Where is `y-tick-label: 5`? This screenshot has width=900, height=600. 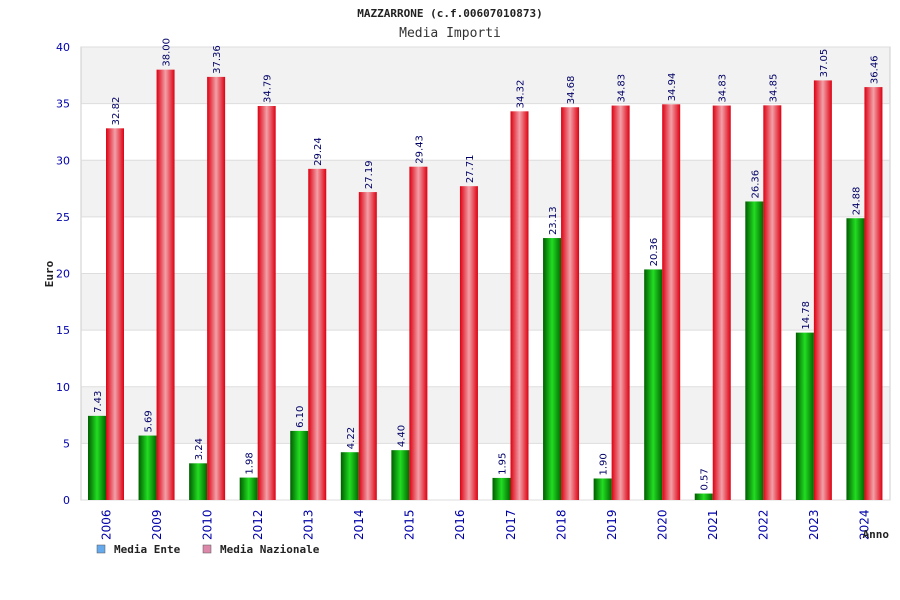
y-tick-label: 5 is located at coordinates (66, 443).